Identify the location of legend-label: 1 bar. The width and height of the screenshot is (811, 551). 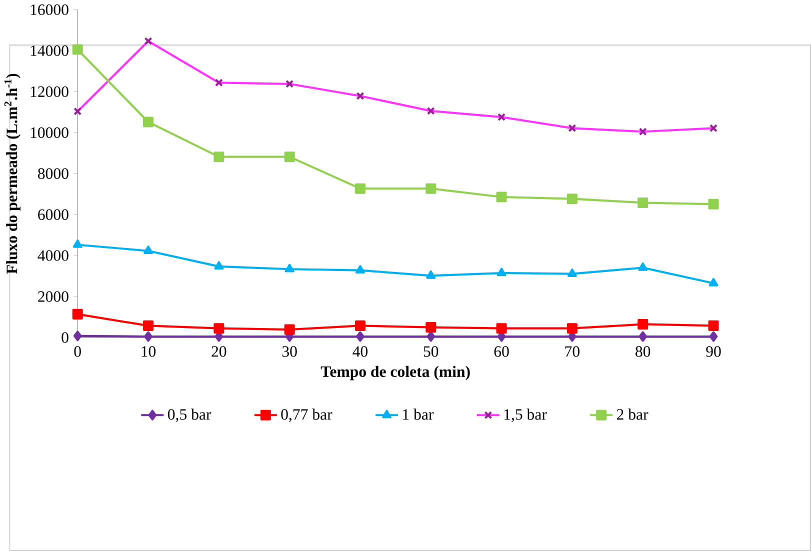
(418, 414).